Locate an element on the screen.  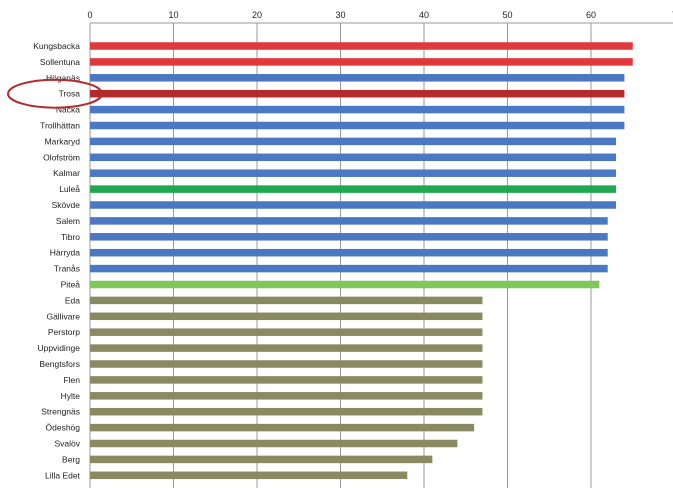
category-label: Perstorp is located at coordinates (64, 332).